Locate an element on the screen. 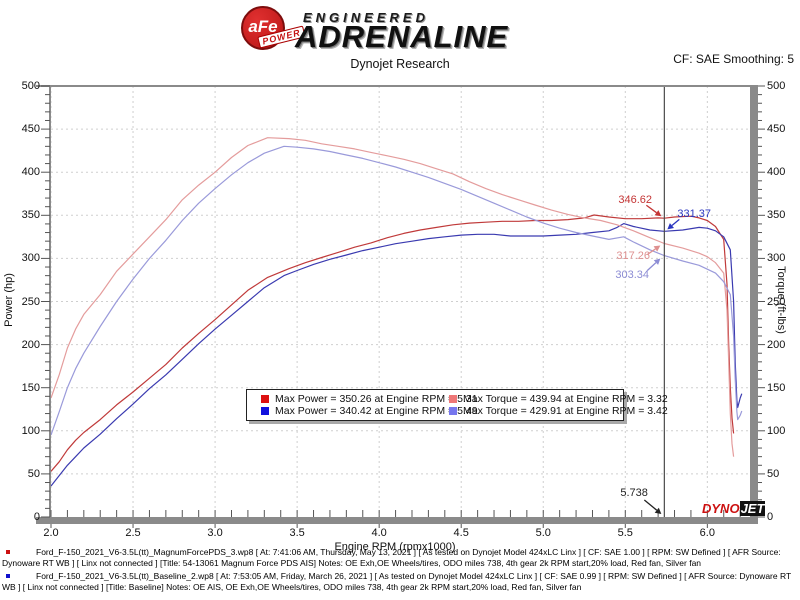 The image size is (800, 600). right-axis-tick-label: 450 is located at coordinates (776, 129).